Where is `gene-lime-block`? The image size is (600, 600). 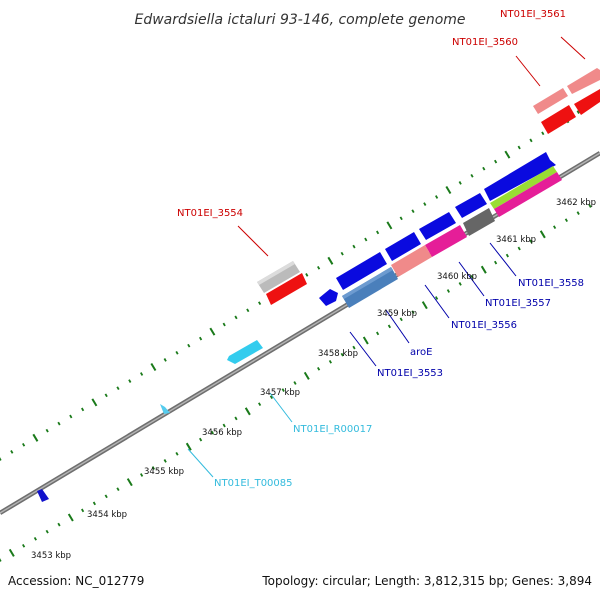 gene-lime-block is located at coordinates (523, 187).